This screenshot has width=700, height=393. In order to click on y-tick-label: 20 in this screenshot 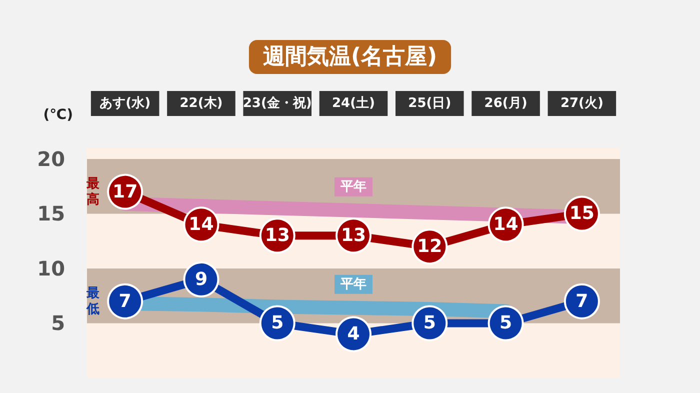, I will do `click(51, 158)`.